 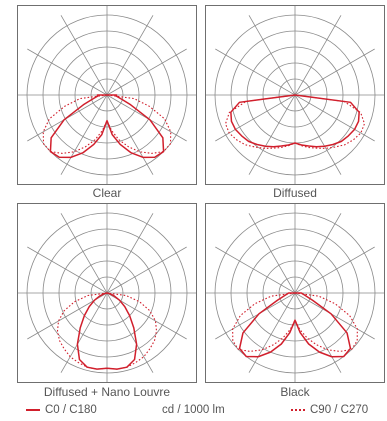 I want to click on c90-c270-curve, so click(x=295, y=322).